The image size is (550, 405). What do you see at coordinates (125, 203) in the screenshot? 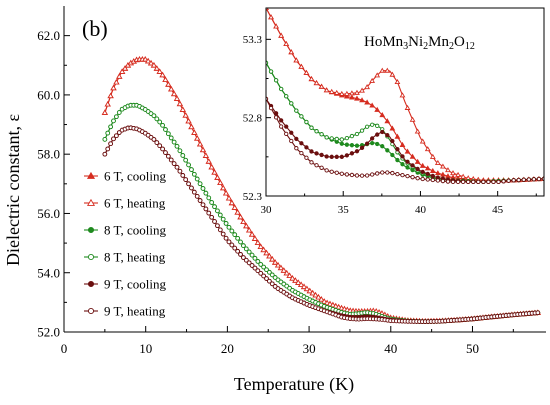
I see `legend-item: 6 T, heating` at bounding box center [125, 203].